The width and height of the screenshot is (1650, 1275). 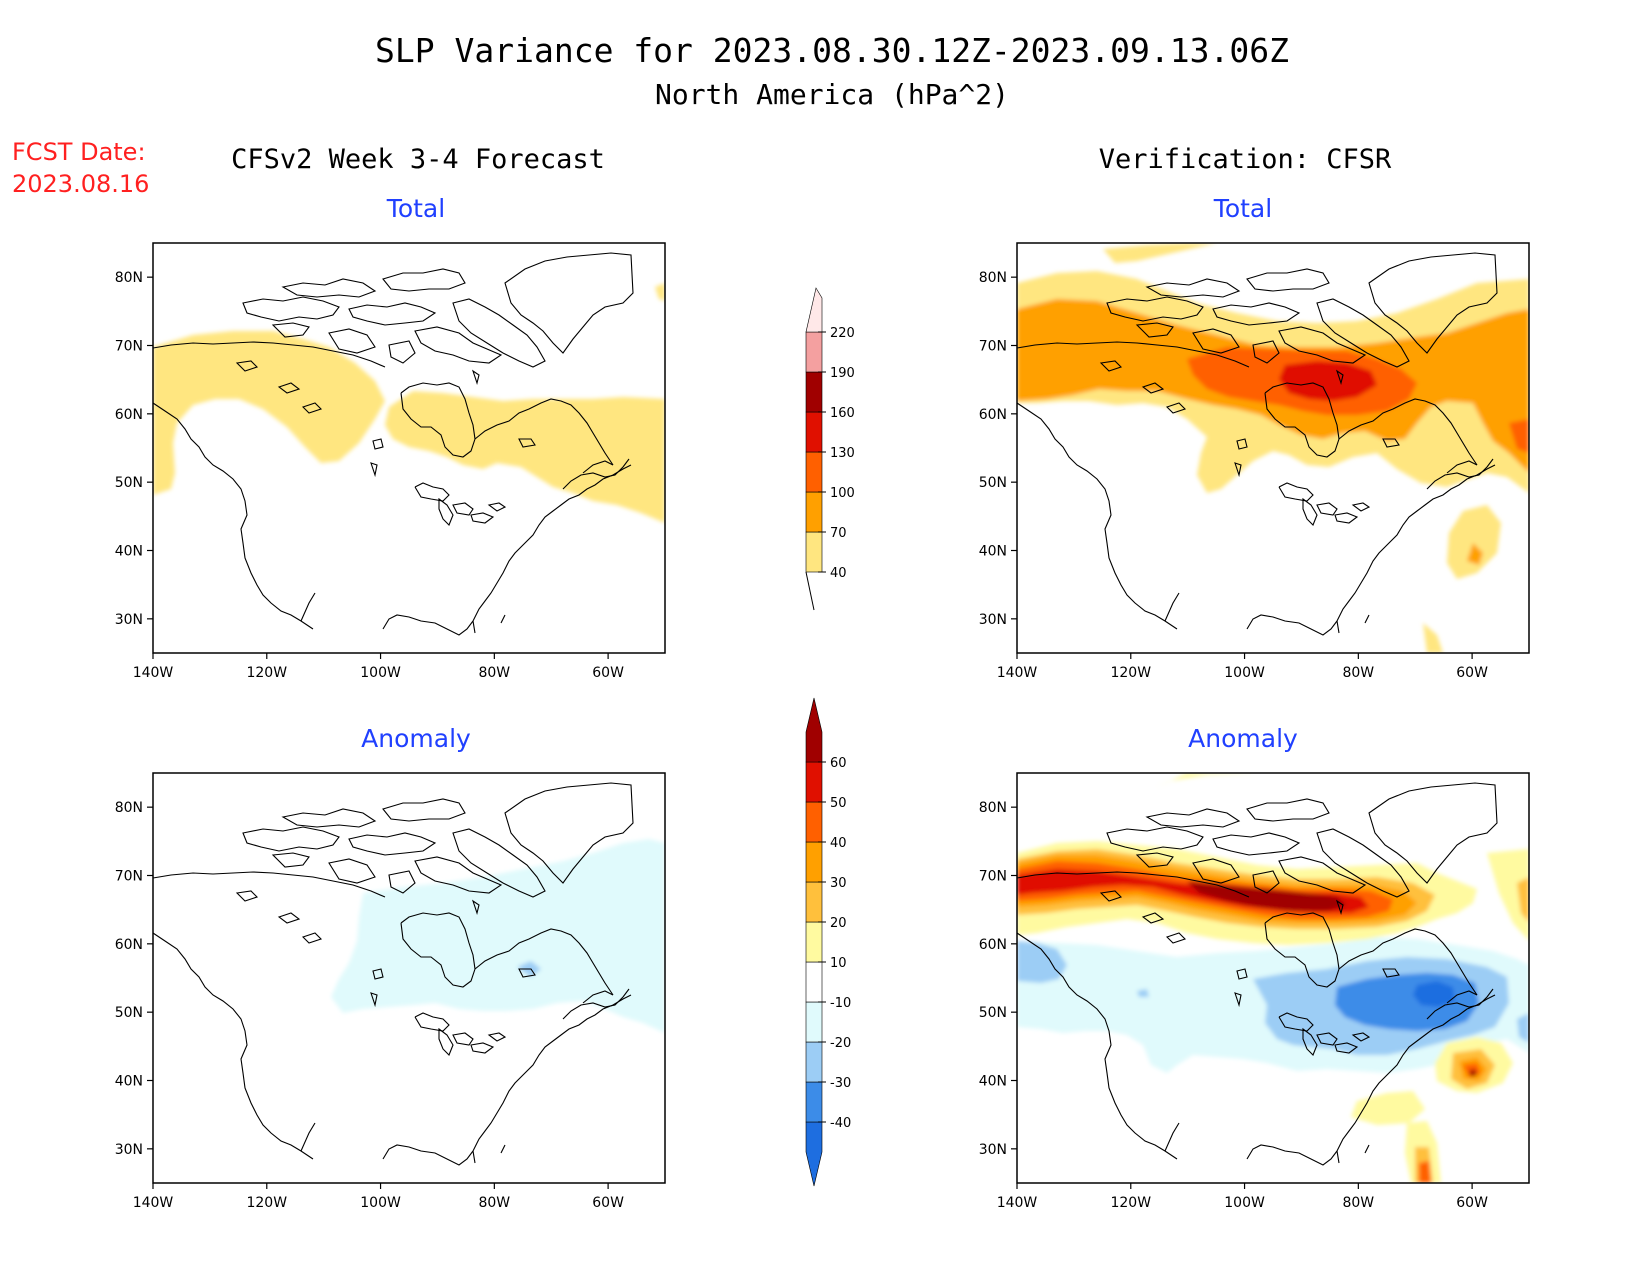 What do you see at coordinates (838, 803) in the screenshot?
I see `colorbar-label: 50` at bounding box center [838, 803].